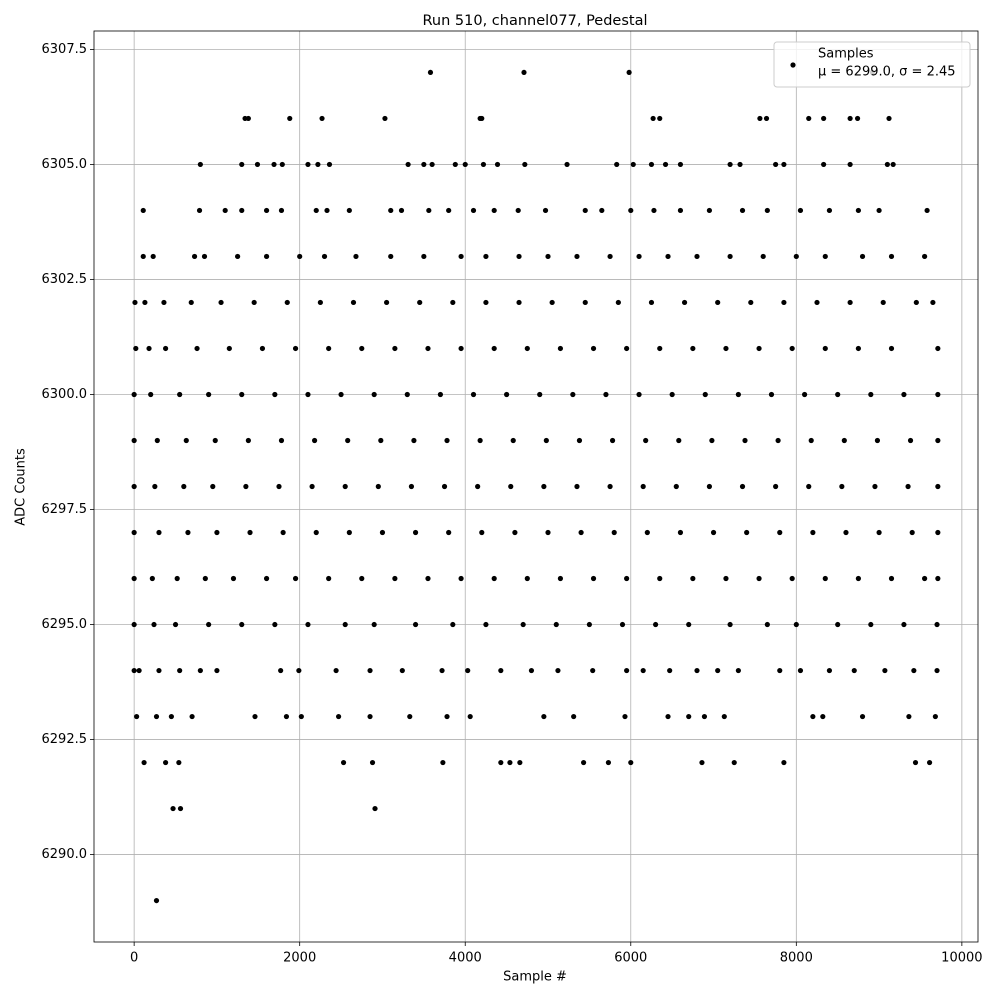  Describe the element at coordinates (299, 958) in the screenshot. I see `x-tick-label: 2000` at that location.